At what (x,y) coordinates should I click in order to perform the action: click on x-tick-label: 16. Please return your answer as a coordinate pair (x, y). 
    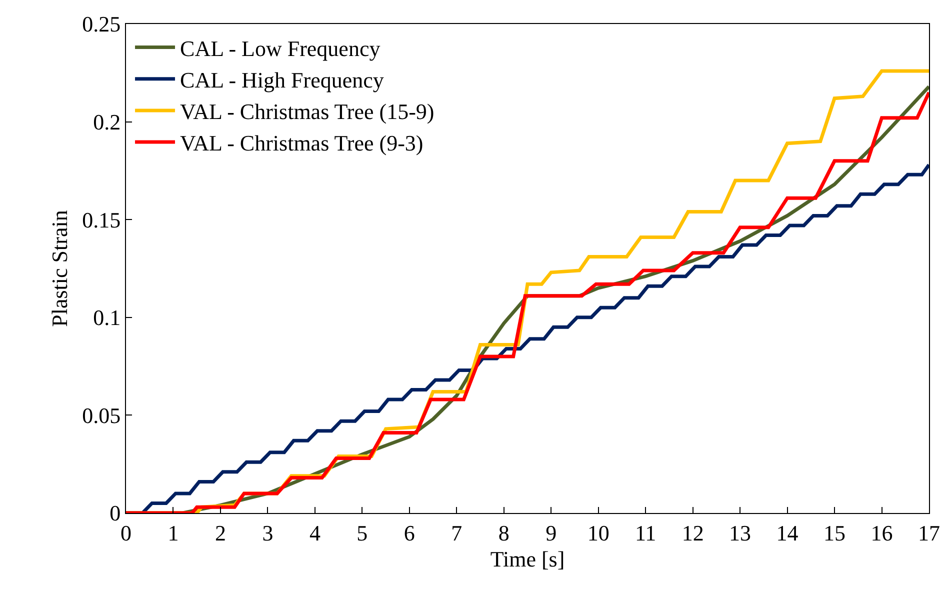
    Looking at the image, I should click on (881, 533).